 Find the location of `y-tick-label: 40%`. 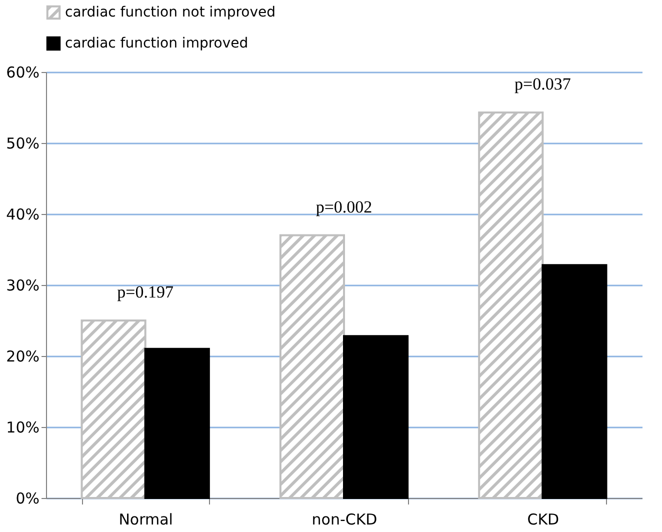

y-tick-label: 40% is located at coordinates (23, 215).